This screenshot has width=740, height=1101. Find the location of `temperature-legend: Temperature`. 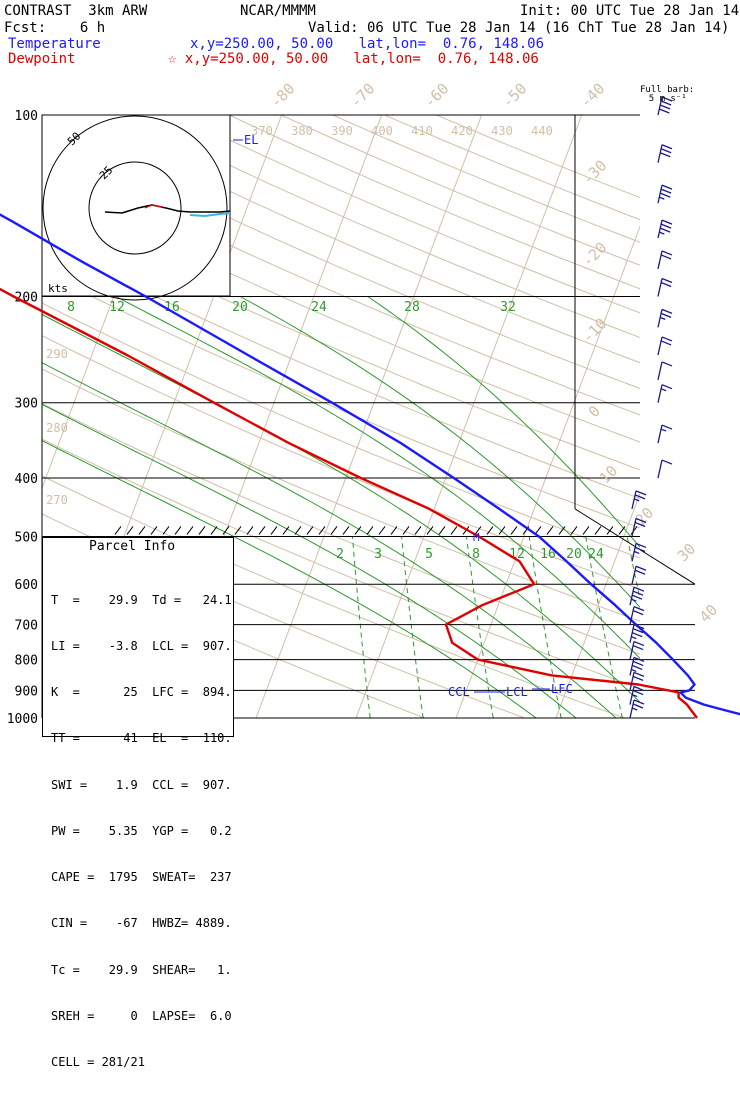

temperature-legend: Temperature is located at coordinates (54, 44).